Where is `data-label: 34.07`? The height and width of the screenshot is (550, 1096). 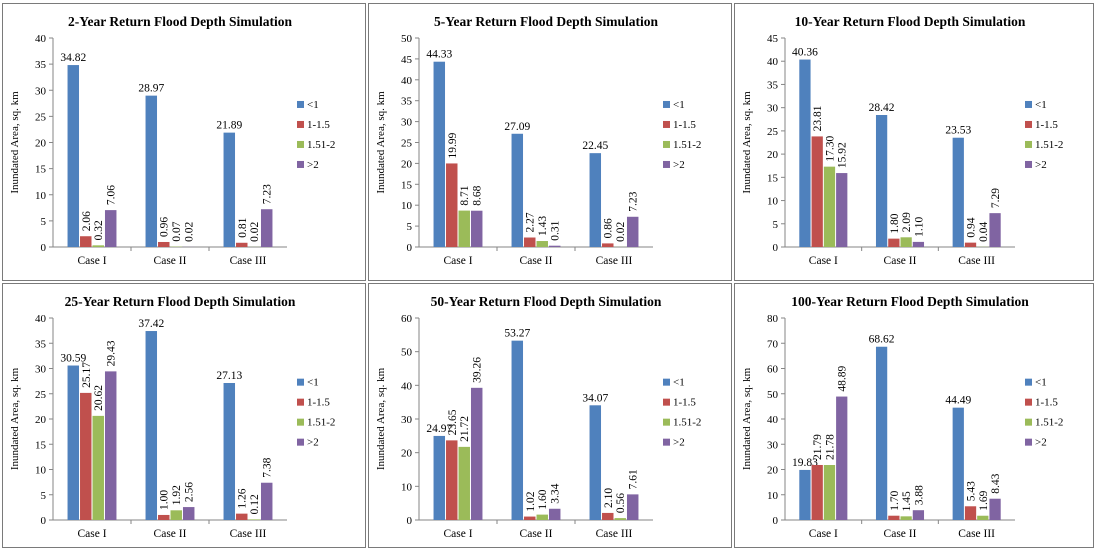 data-label: 34.07 is located at coordinates (595, 398).